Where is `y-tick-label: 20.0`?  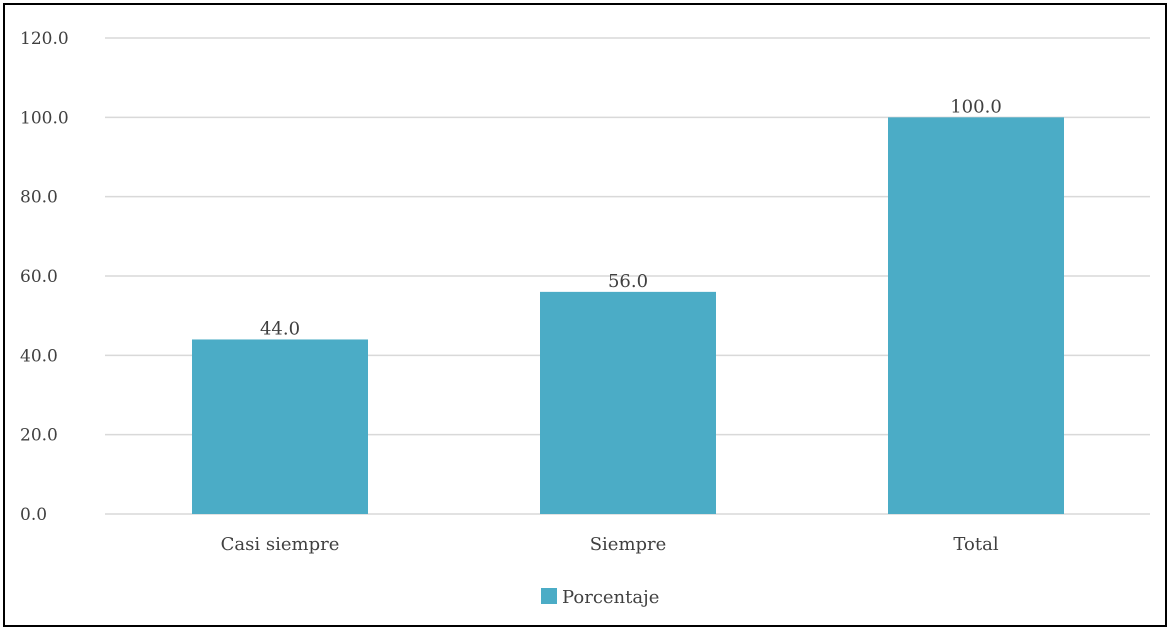 y-tick-label: 20.0 is located at coordinates (39, 436).